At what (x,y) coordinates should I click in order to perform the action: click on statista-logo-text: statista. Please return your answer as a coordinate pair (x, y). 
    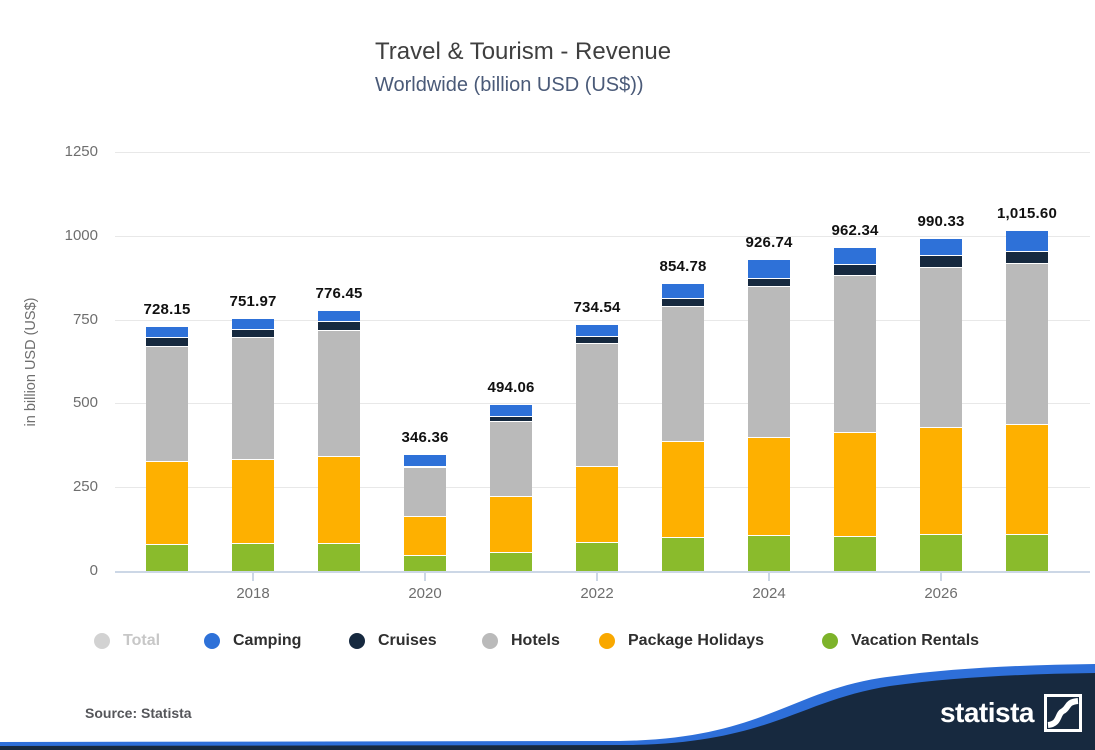
    Looking at the image, I should click on (987, 712).